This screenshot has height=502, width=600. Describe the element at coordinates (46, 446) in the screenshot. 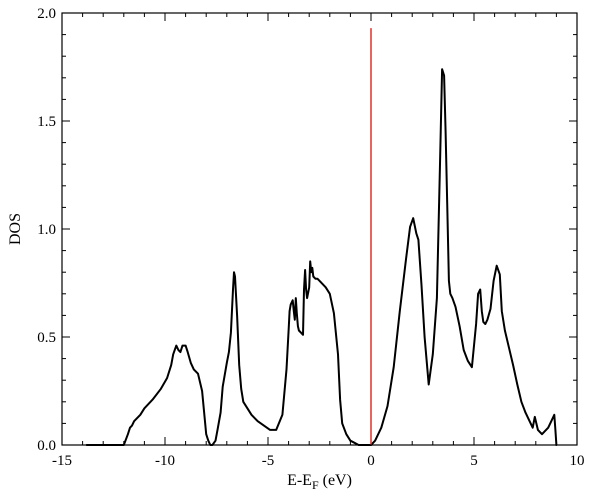

I see `y-tick-label: 0.0` at that location.